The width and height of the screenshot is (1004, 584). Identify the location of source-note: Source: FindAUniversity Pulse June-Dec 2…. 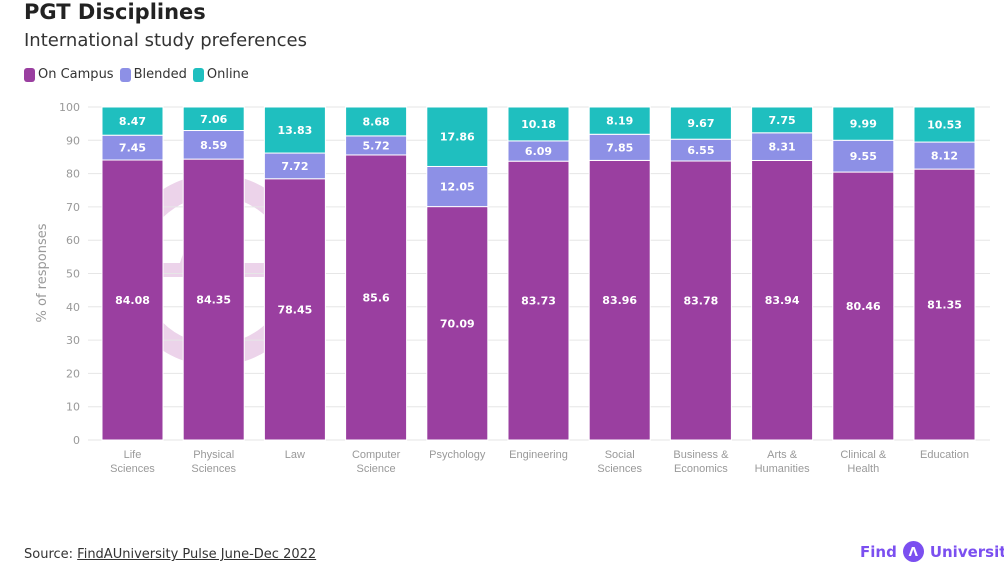
(170, 554).